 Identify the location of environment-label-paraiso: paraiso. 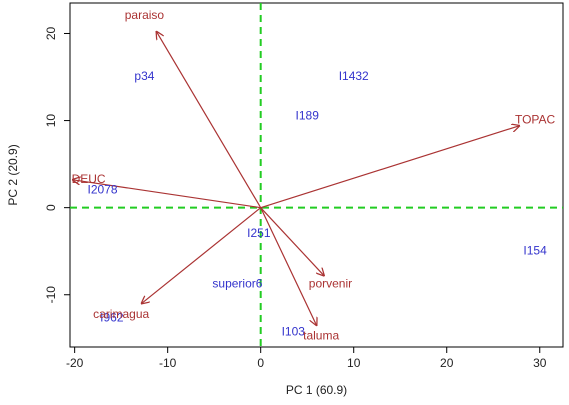
(145, 15).